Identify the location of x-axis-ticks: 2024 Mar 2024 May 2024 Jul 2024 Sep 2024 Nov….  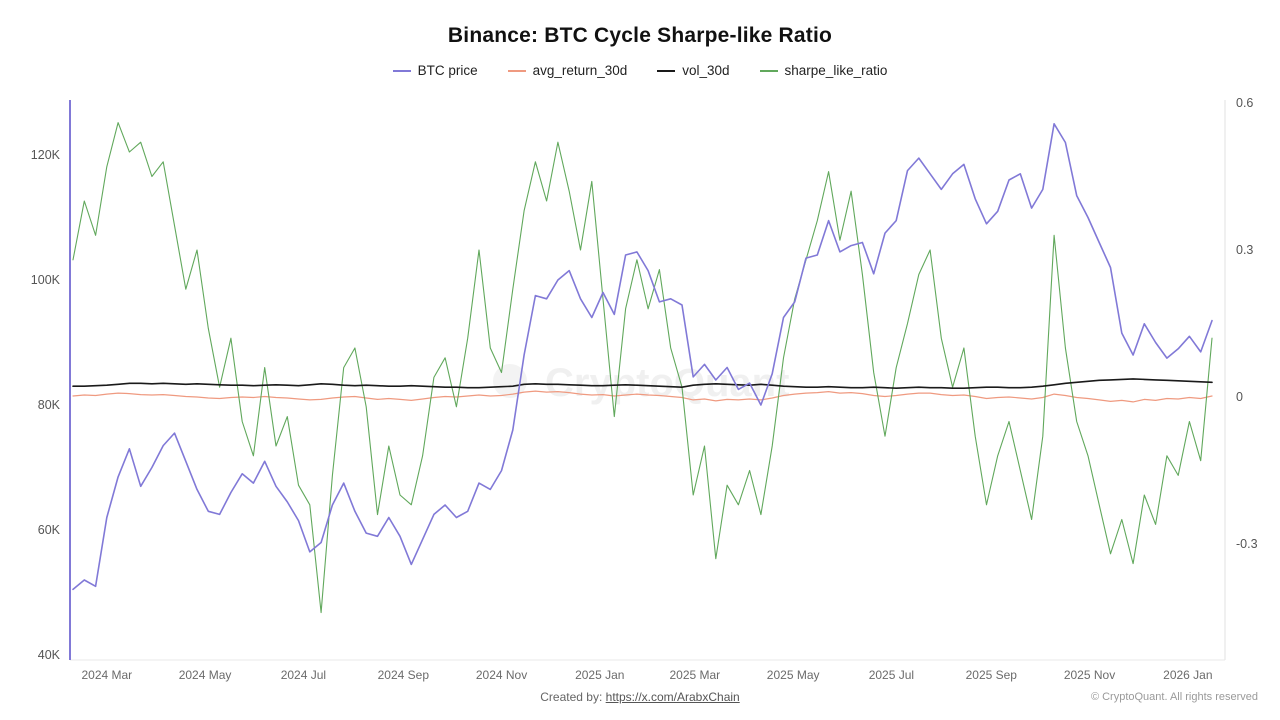
(646, 675).